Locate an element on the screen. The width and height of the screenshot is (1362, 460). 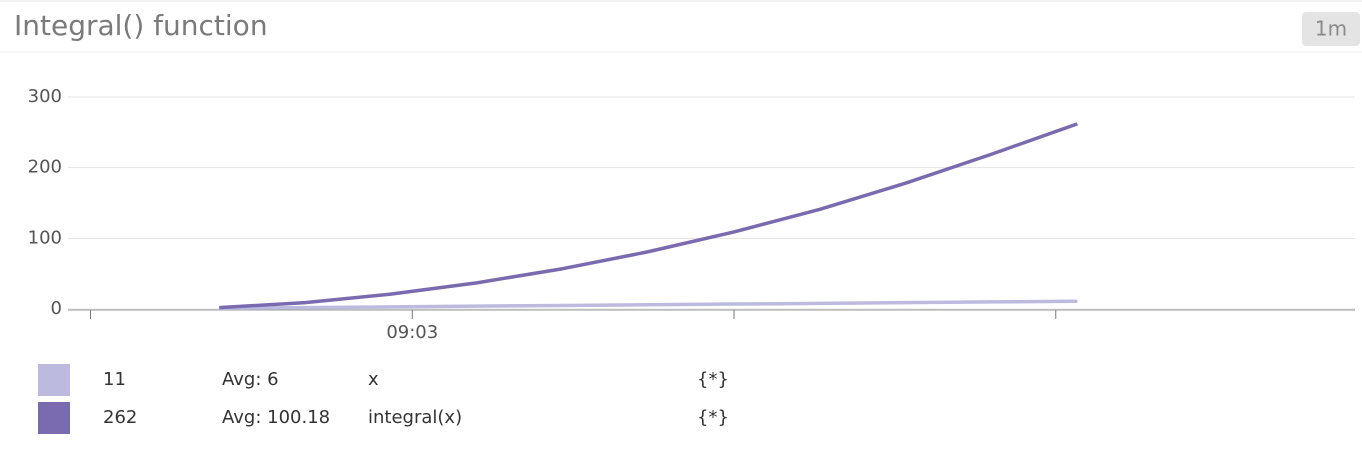
x-tick-label: 09:03 is located at coordinates (412, 332).